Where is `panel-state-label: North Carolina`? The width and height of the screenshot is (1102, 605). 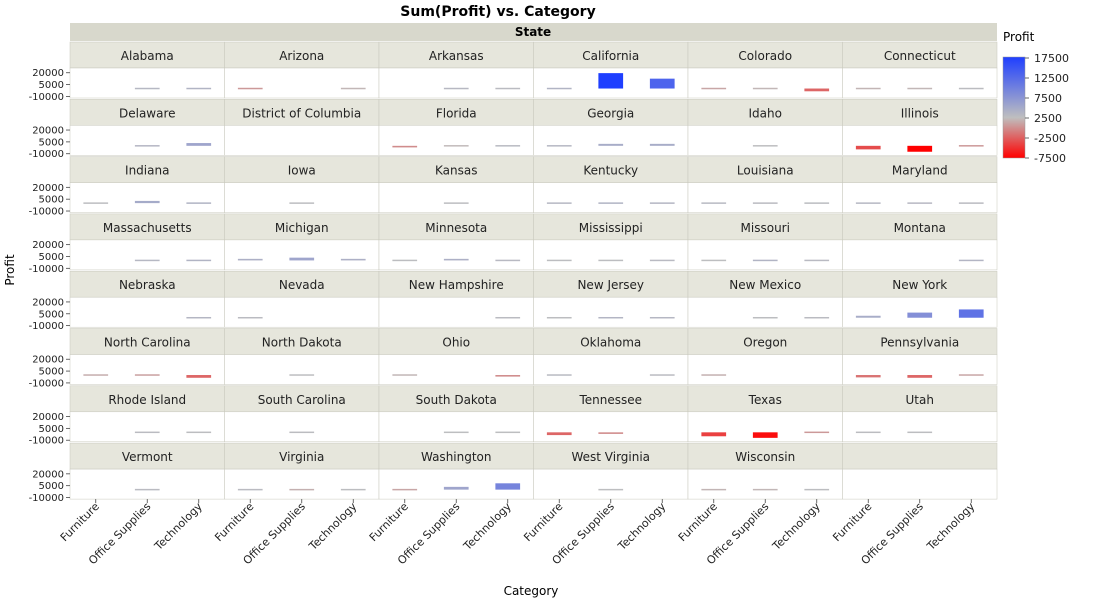 panel-state-label: North Carolina is located at coordinates (147, 343).